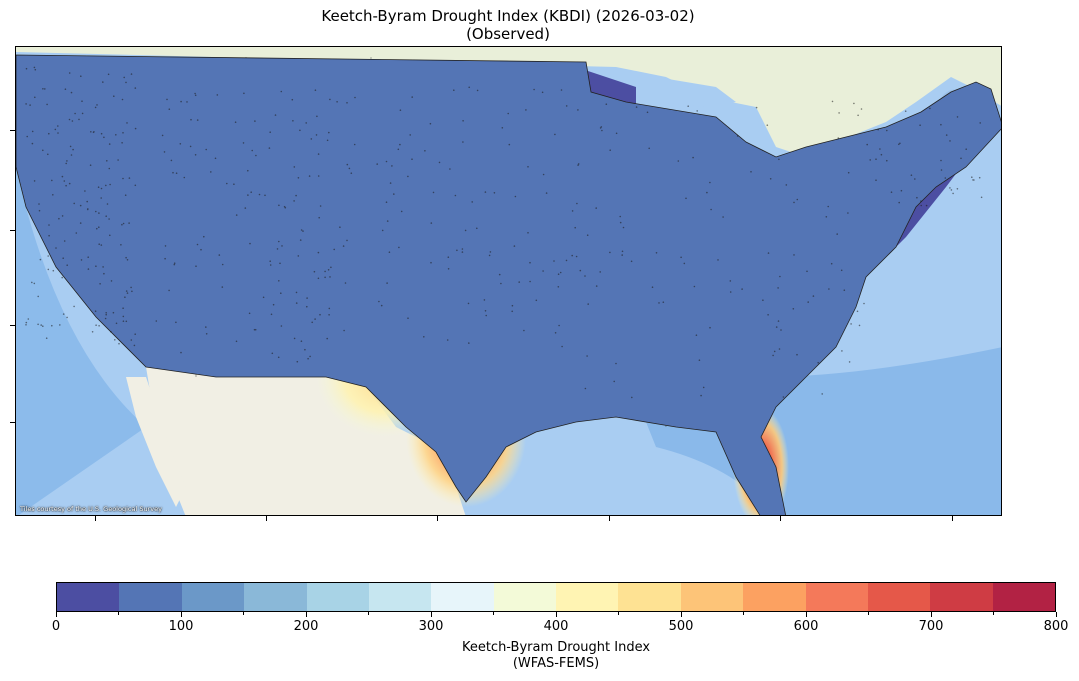 The image size is (1079, 681). Describe the element at coordinates (306, 441) in the screenshot. I see `mexico-land` at that location.